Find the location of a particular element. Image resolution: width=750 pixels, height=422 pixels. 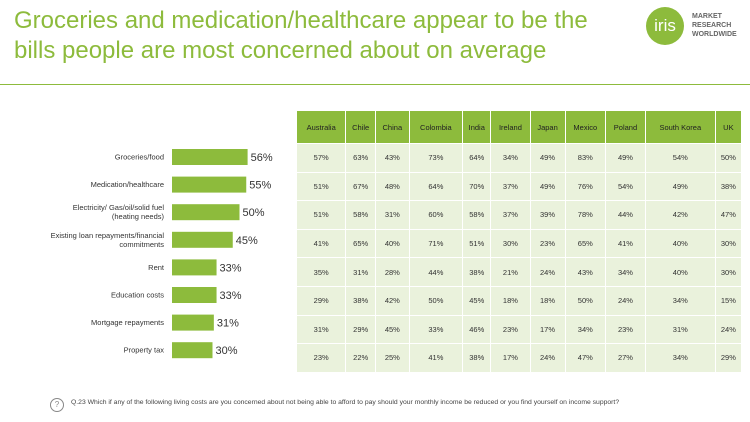

table-cell: 40% is located at coordinates (680, 243).